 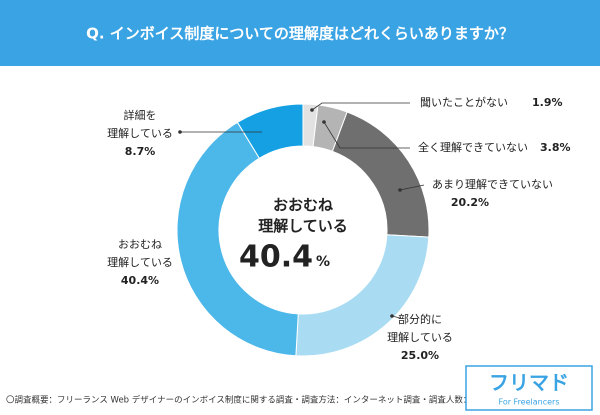 What do you see at coordinates (276, 257) in the screenshot?
I see `center-value: 40.4` at bounding box center [276, 257].